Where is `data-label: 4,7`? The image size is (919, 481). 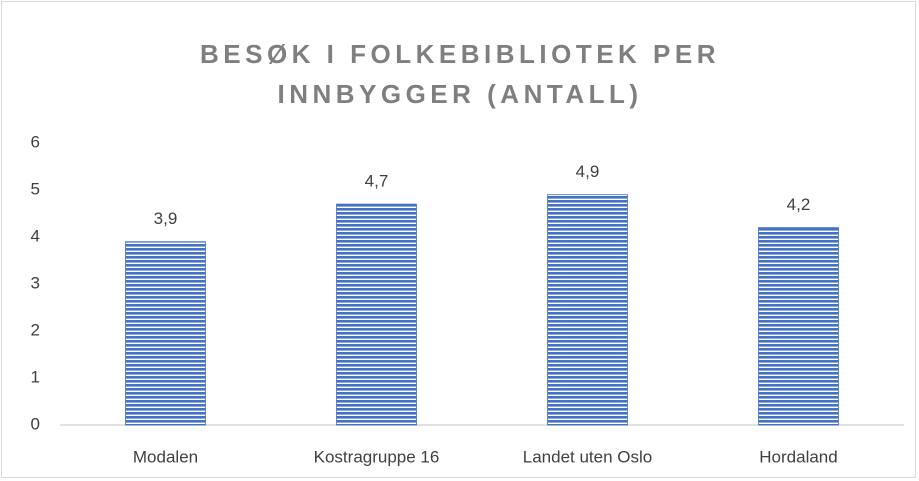
data-label: 4,7 is located at coordinates (377, 181).